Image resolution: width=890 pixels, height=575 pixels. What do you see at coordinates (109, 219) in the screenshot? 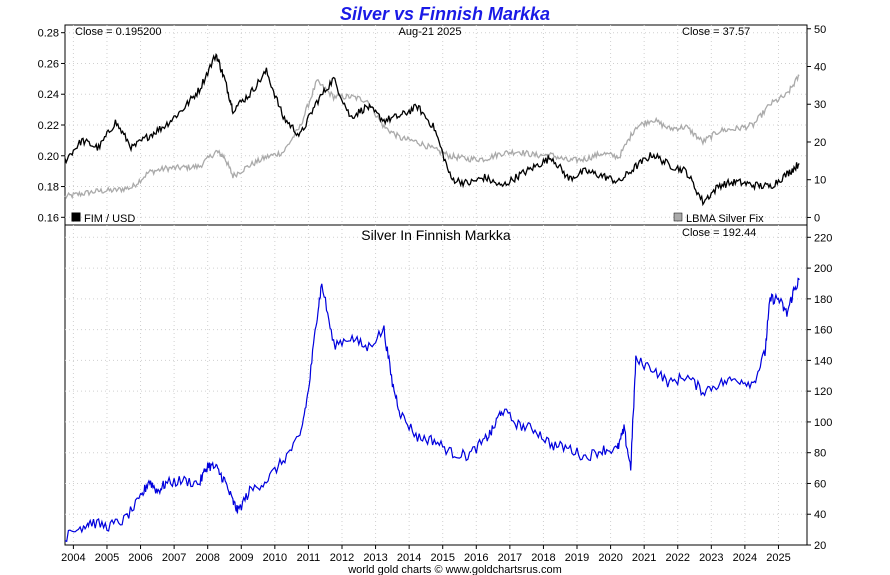
I see `legend-label-fim: FIM / USD` at bounding box center [109, 219].